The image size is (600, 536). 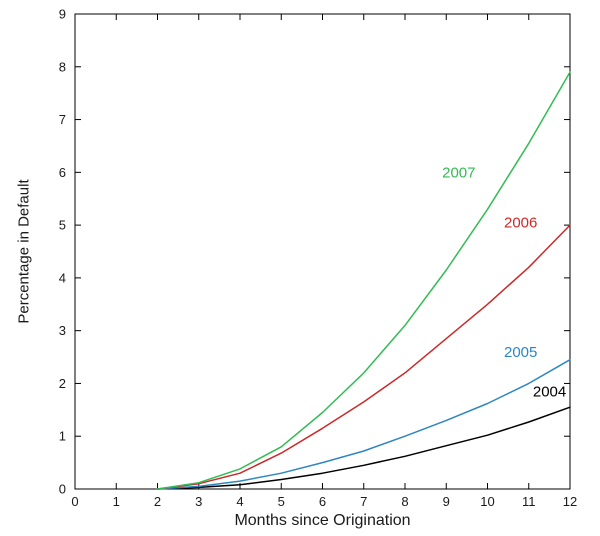 I want to click on x-tick-label: 6, so click(x=322, y=501).